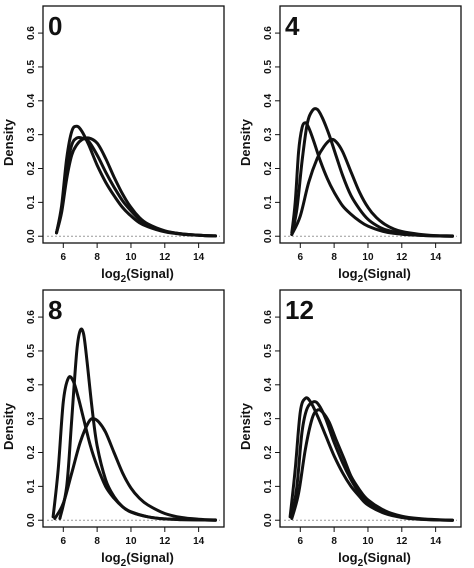 The image size is (474, 568). What do you see at coordinates (55, 310) in the screenshot?
I see `panel-label: 8` at bounding box center [55, 310].